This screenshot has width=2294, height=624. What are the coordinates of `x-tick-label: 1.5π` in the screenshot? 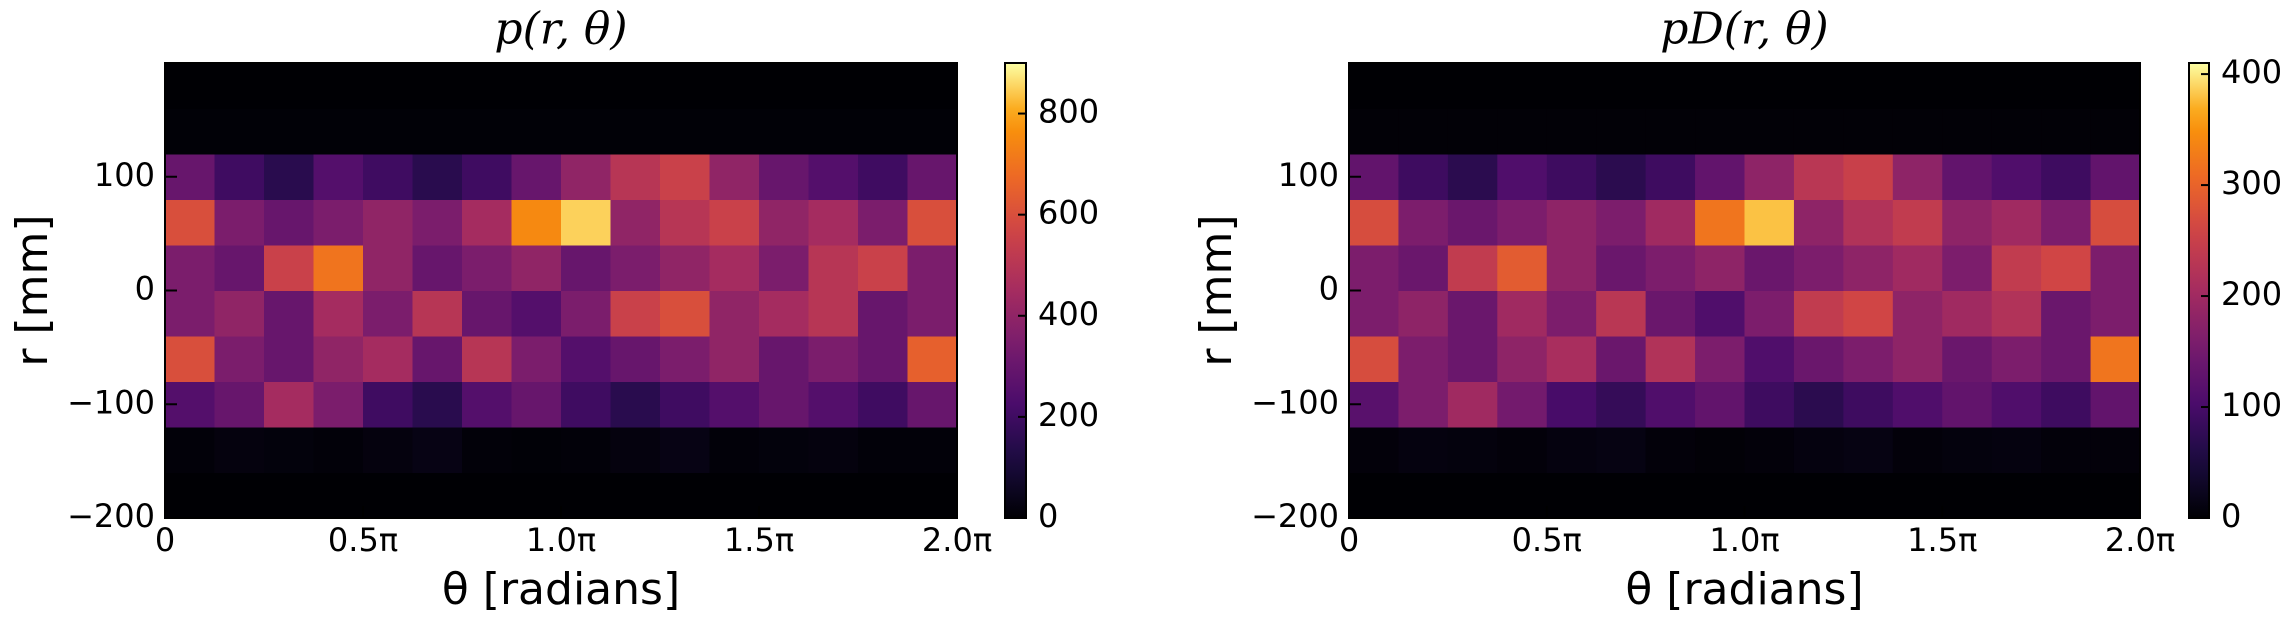 It's located at (759, 540).